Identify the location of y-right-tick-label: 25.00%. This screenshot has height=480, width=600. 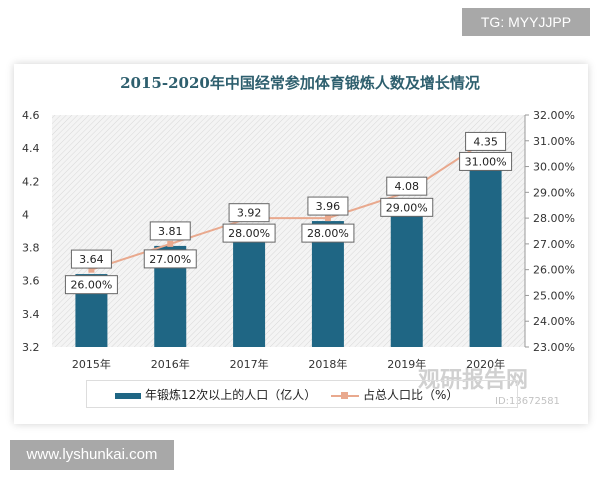
(554, 295).